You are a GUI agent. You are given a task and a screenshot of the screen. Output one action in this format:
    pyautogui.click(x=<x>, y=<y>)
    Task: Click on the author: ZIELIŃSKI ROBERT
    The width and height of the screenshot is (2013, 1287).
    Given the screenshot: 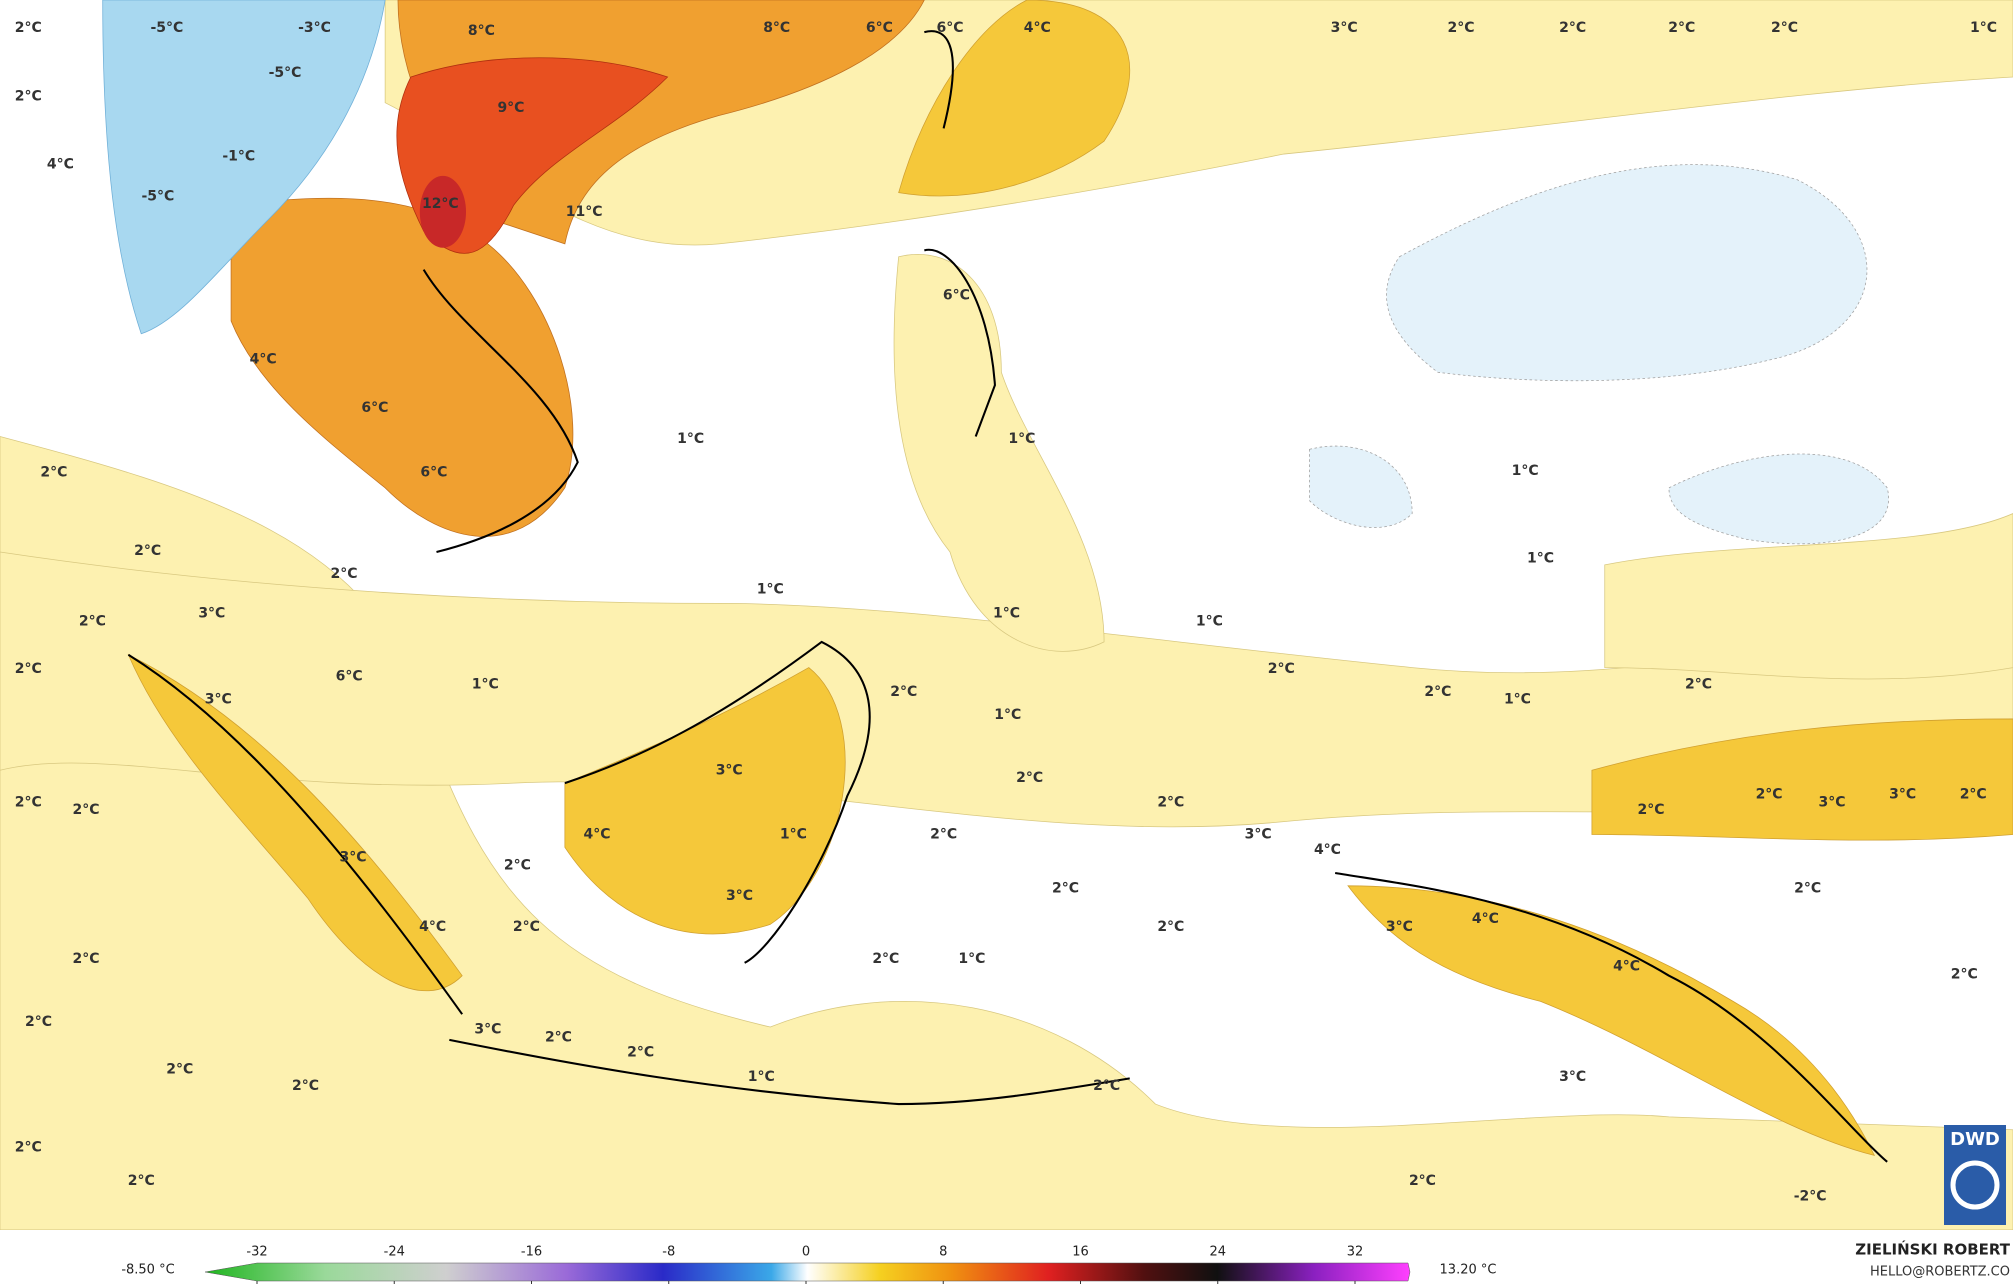 What is the action you would take?
    pyautogui.click(x=1932, y=1249)
    